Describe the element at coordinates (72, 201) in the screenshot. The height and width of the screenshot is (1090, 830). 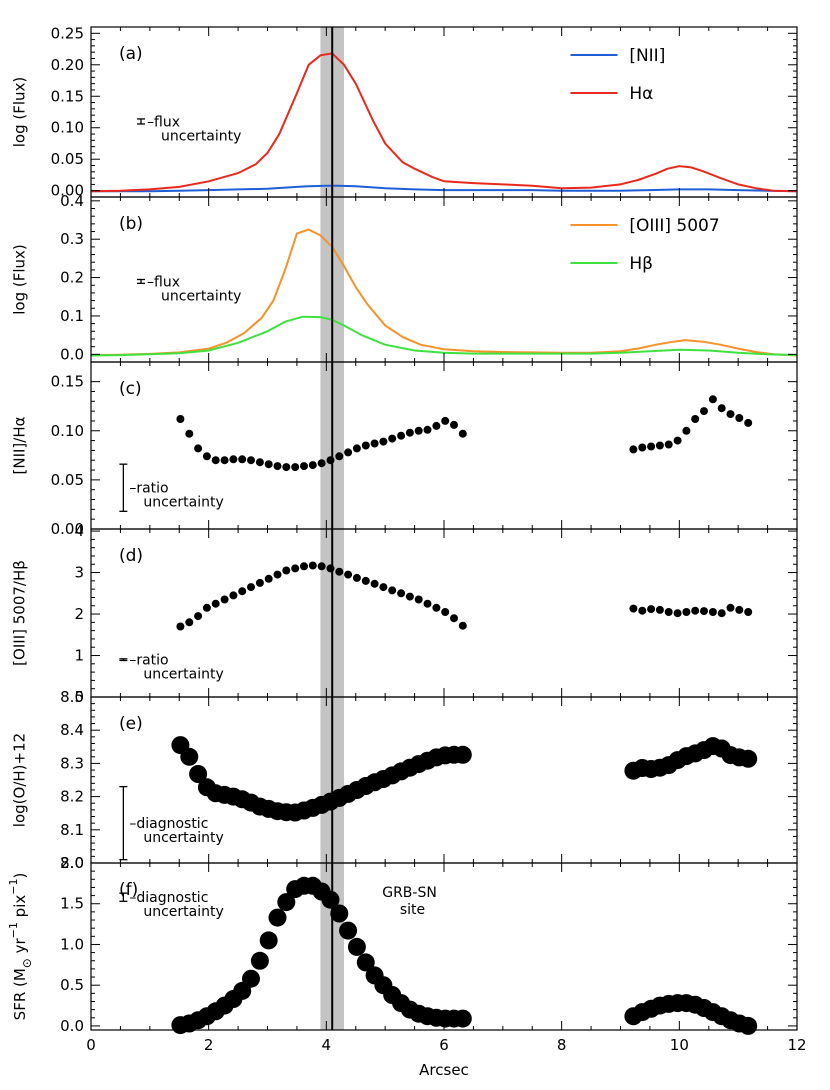
I see `ytick-label-b: 0.4` at that location.